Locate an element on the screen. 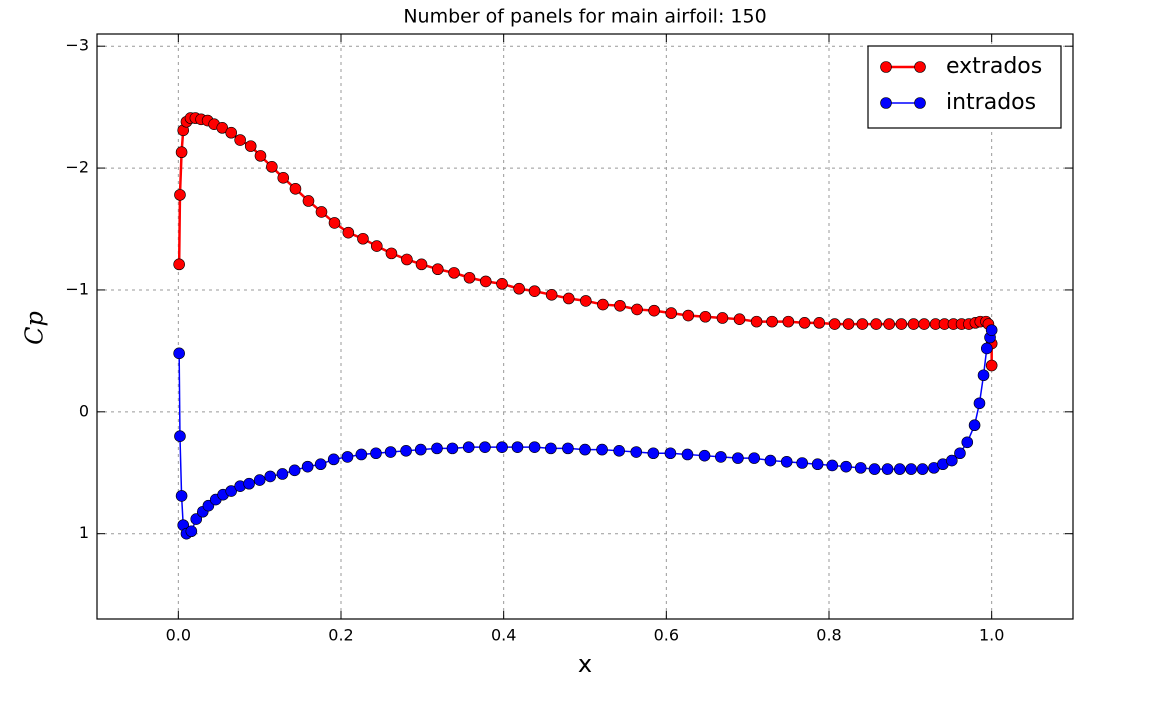 This screenshot has width=1168, height=701. x-axis-label: x is located at coordinates (585, 664).